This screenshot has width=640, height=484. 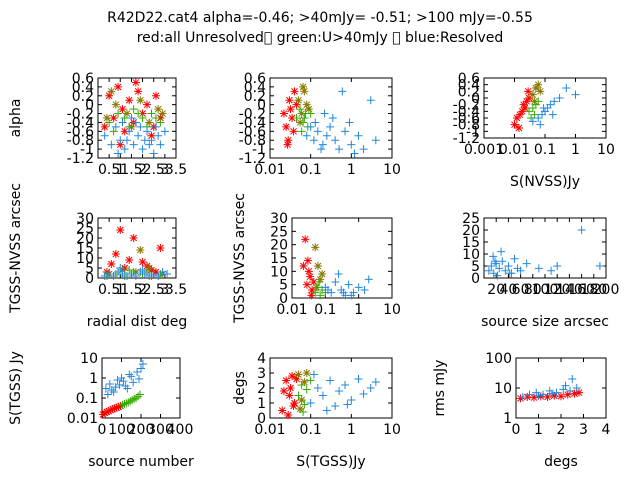 I want to click on y-tick-label: 100, so click(x=498, y=359).